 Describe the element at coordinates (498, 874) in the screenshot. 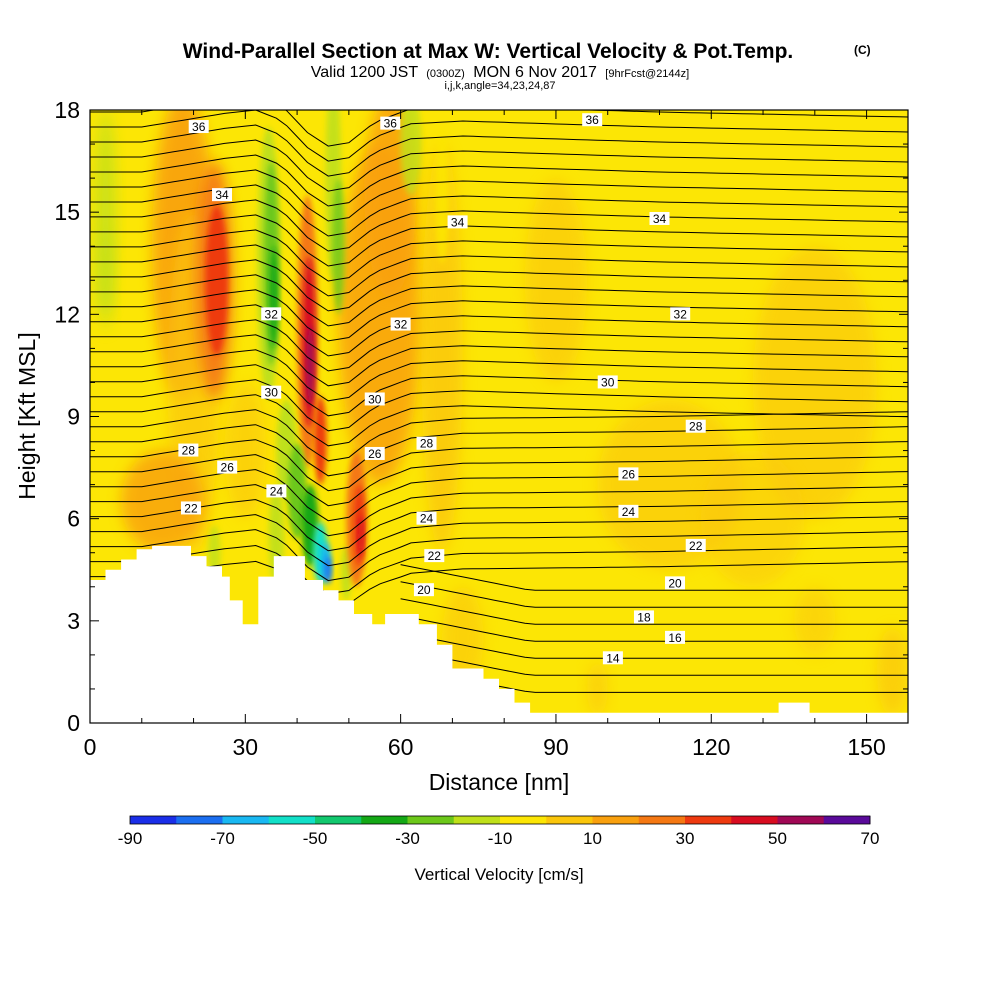

I see `colorbar-label: Vertical Velocity [cm/s]` at that location.